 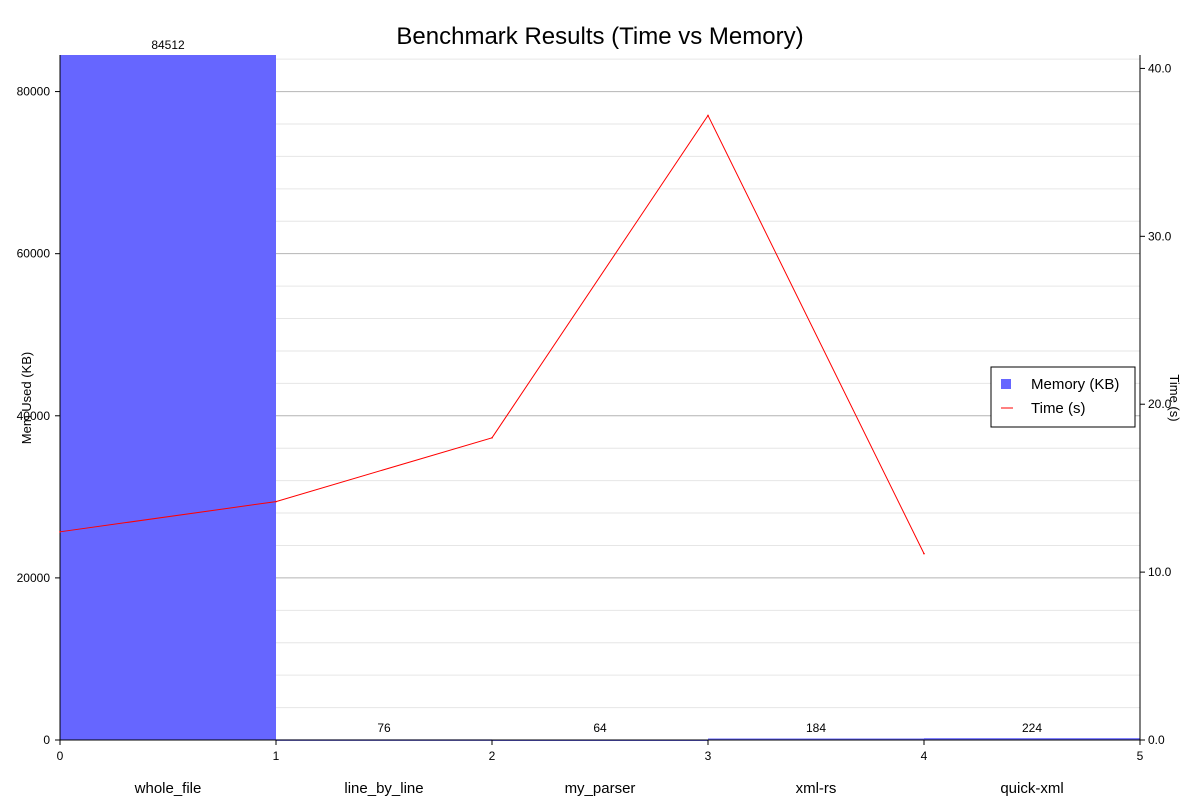 I want to click on y-left-tick-label: 80000, so click(x=34, y=92).